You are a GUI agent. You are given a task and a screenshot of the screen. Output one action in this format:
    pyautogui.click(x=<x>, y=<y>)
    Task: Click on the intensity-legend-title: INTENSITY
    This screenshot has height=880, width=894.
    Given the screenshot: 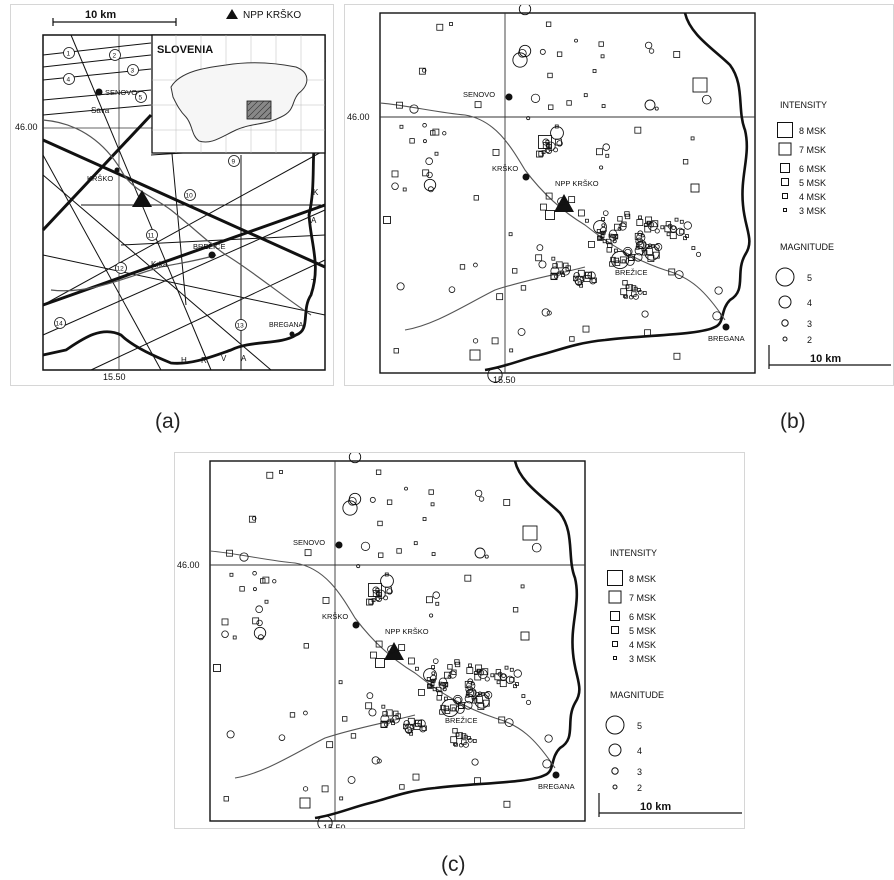 What is the action you would take?
    pyautogui.click(x=633, y=553)
    